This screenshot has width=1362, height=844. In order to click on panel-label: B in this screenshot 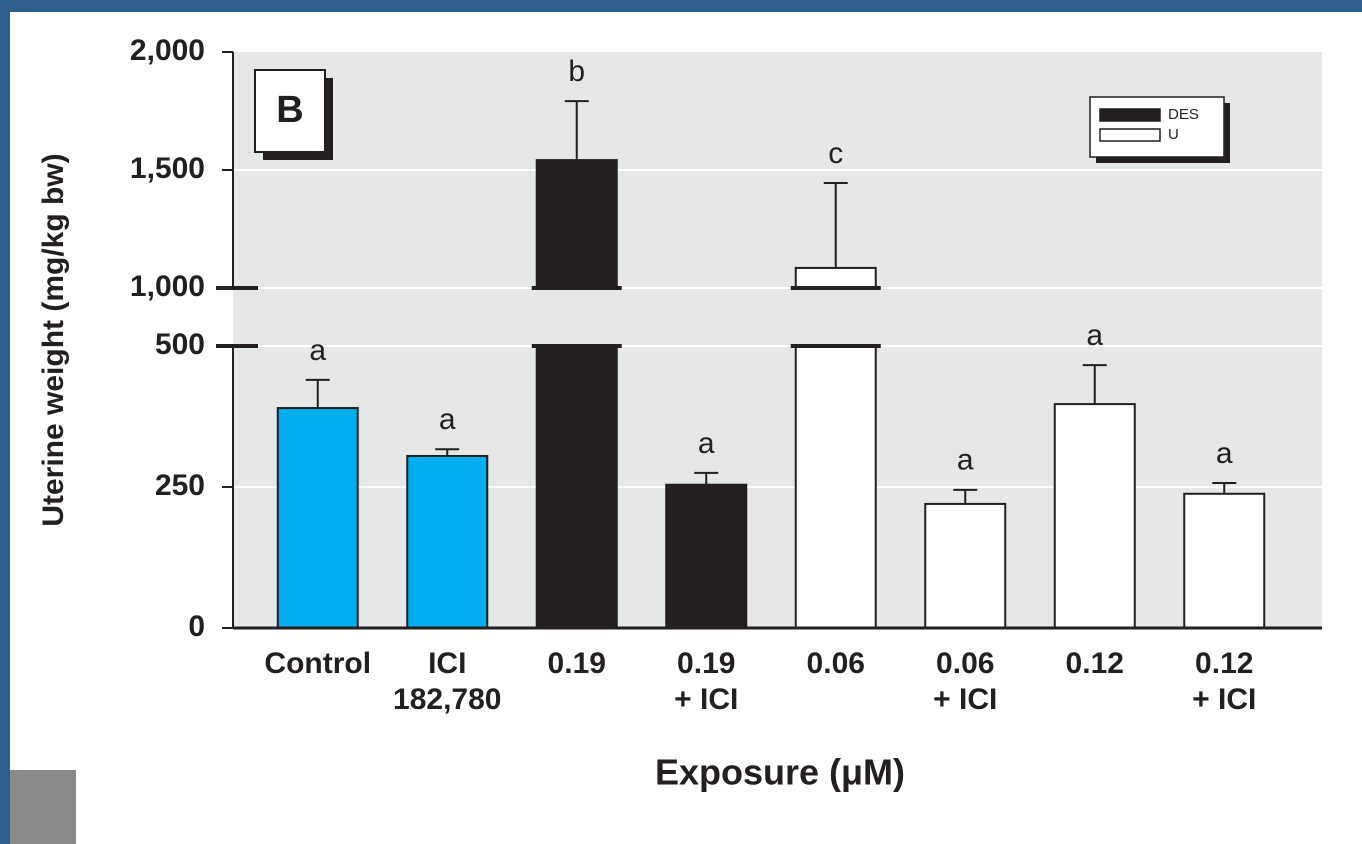, I will do `click(289, 110)`.